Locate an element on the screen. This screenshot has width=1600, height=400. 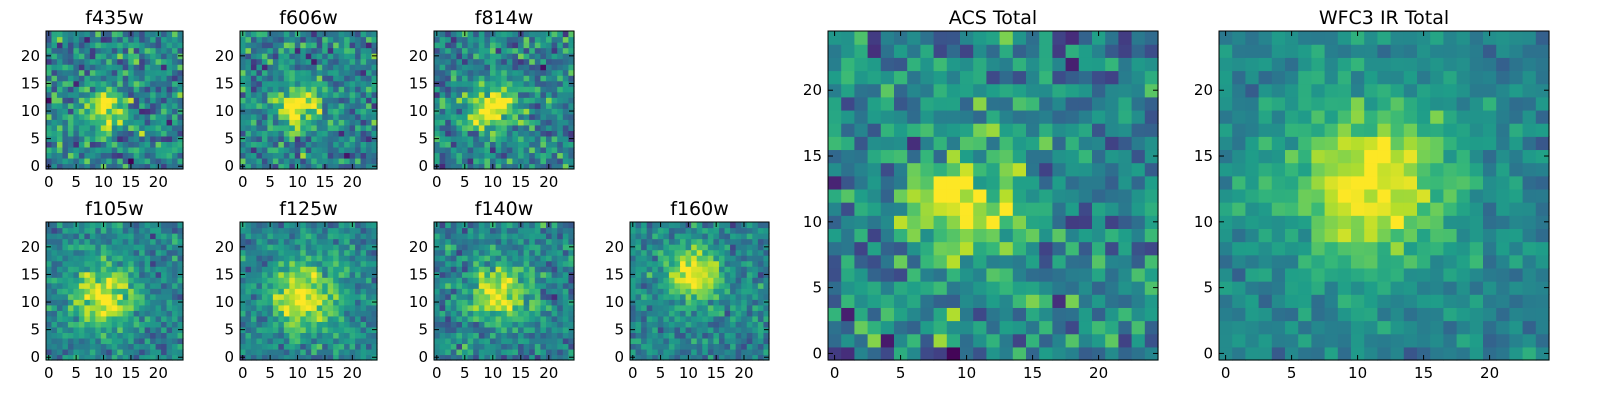
panel-title: f160w is located at coordinates (699, 209).